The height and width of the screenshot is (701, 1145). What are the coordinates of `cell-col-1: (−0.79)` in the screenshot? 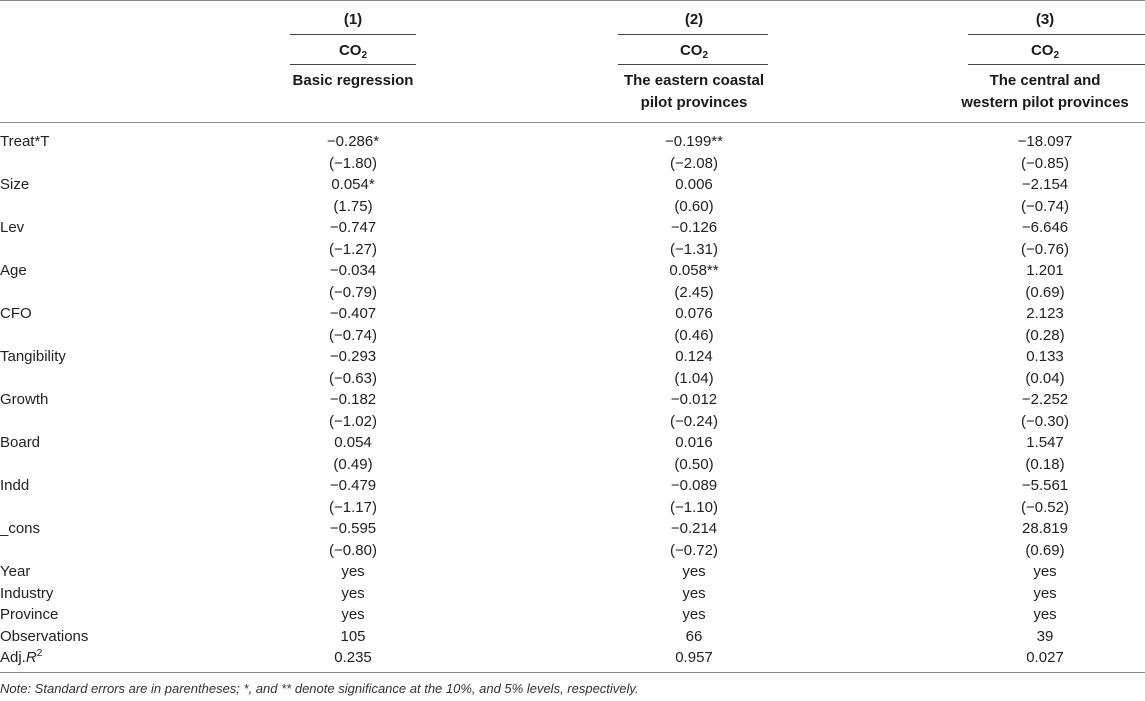 It's located at (353, 292).